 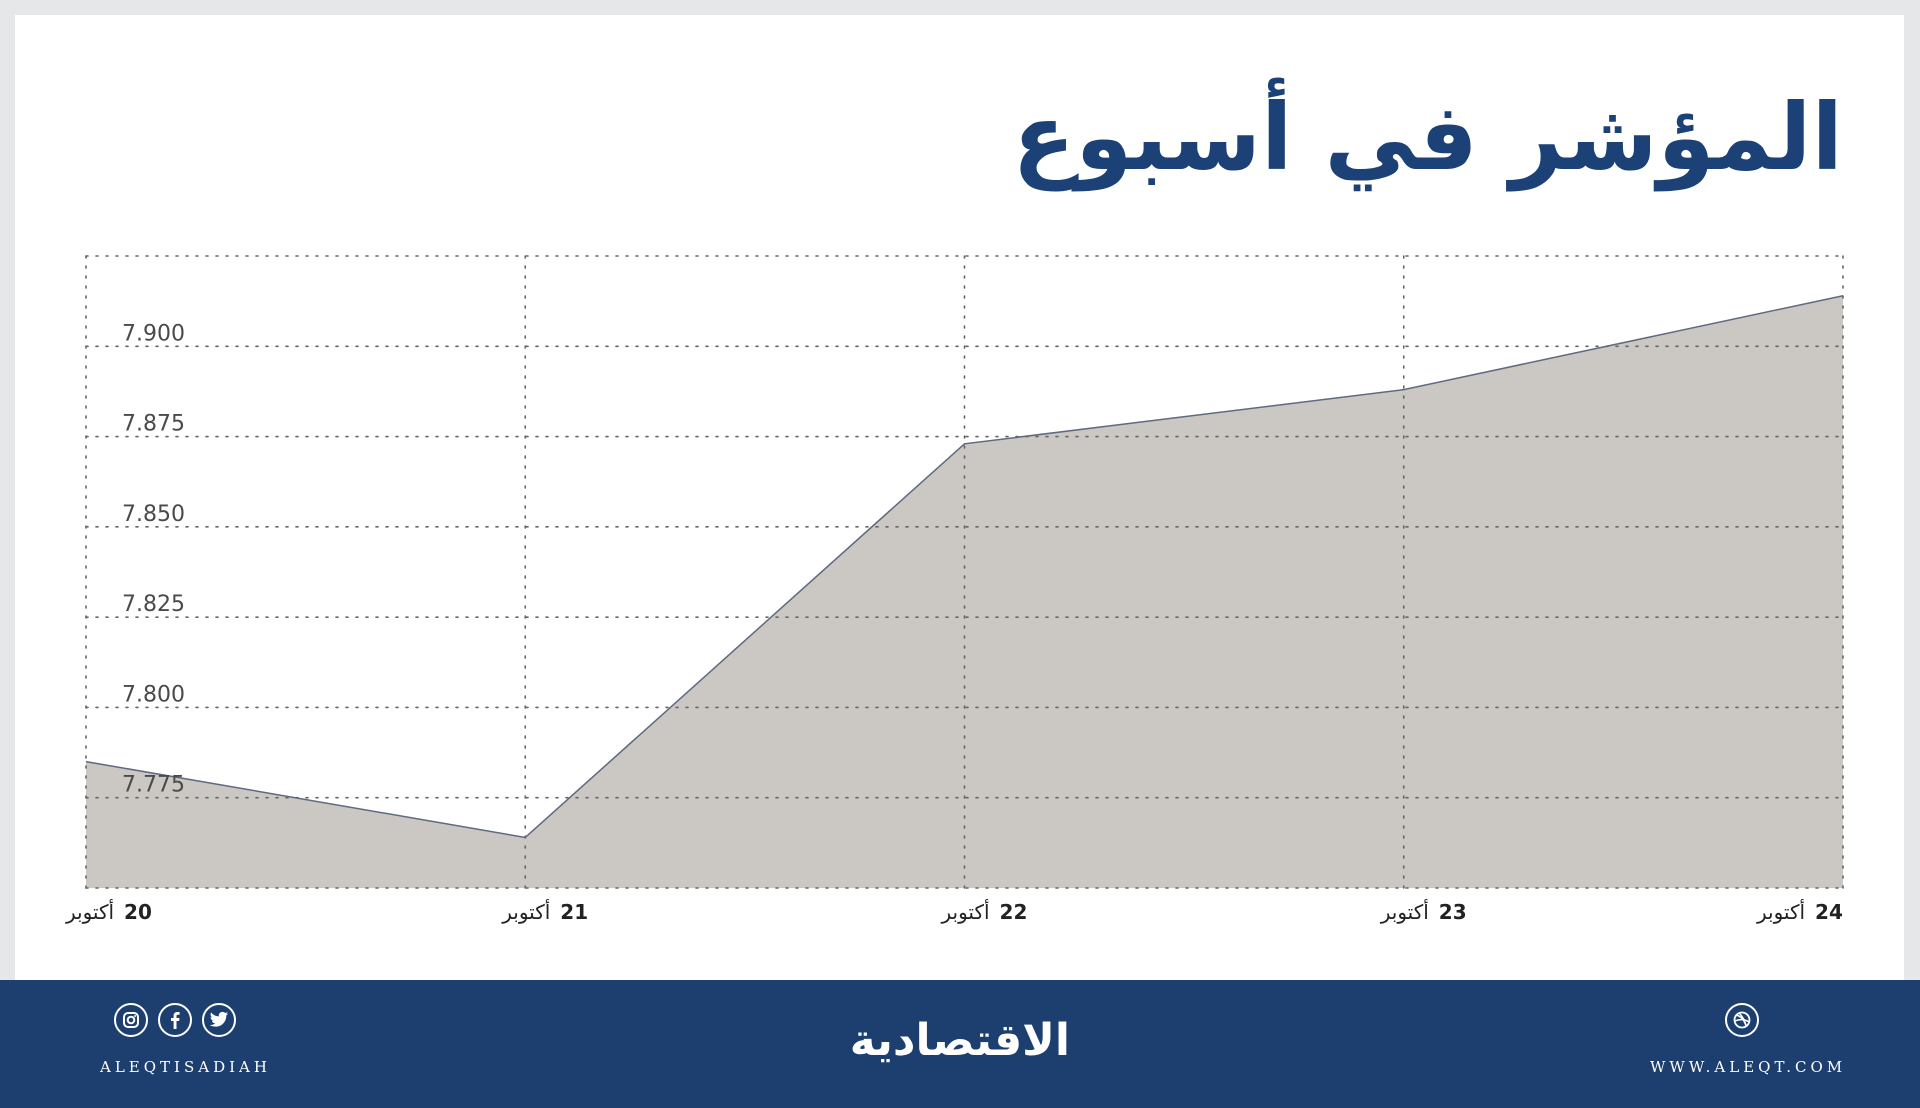 I want to click on y-tick-label: 7.900, so click(x=153, y=333).